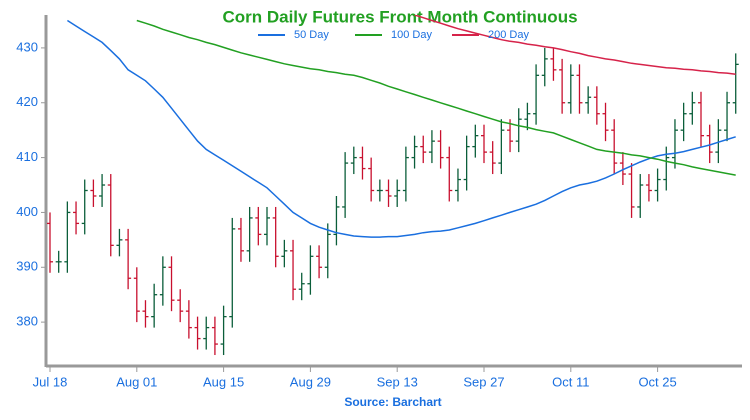 This screenshot has width=750, height=420. I want to click on x-tick-label: Aug 29, so click(310, 381).